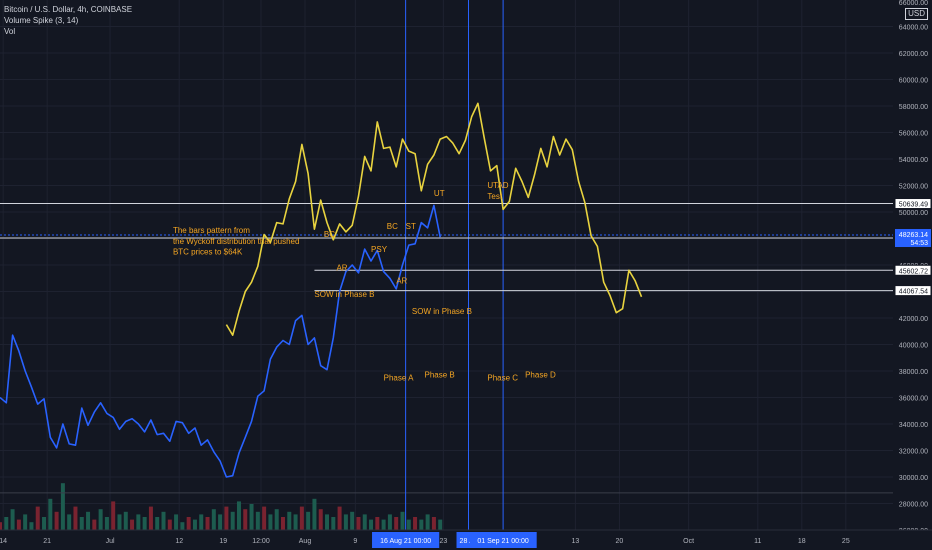  I want to click on time-tick-label: 12, so click(179, 541).